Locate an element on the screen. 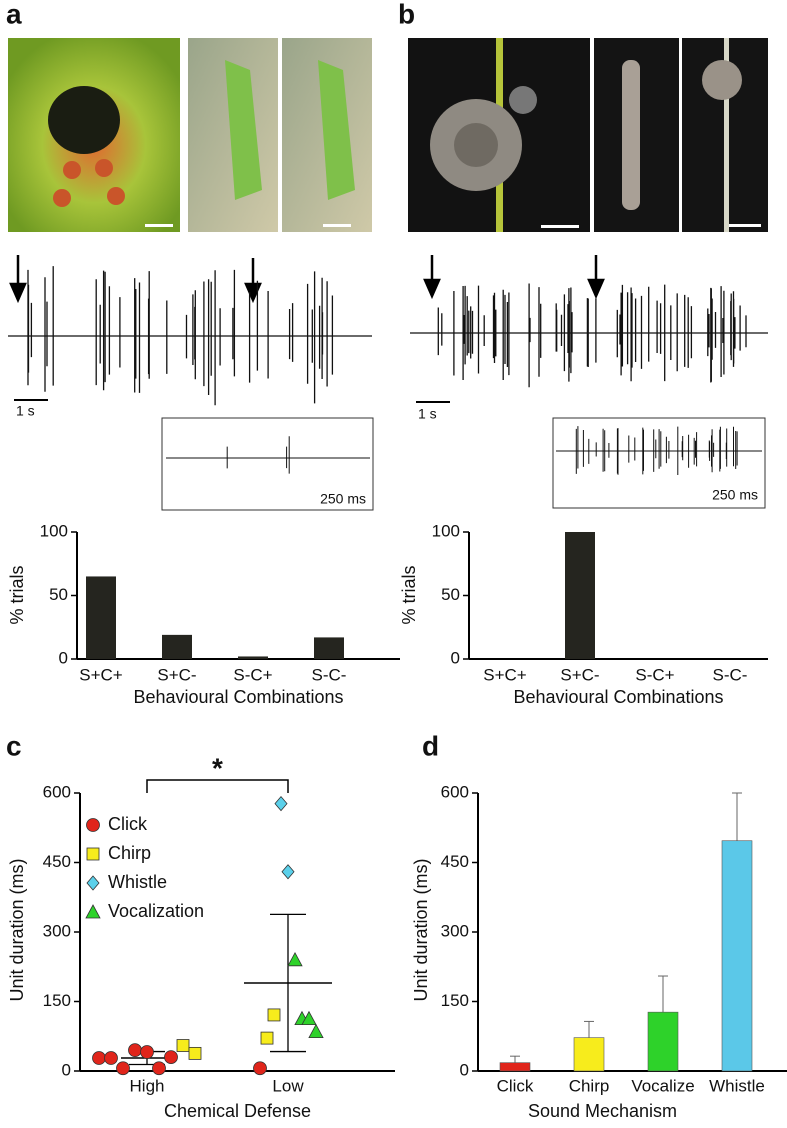  legend-label: Chirp is located at coordinates (129, 853).